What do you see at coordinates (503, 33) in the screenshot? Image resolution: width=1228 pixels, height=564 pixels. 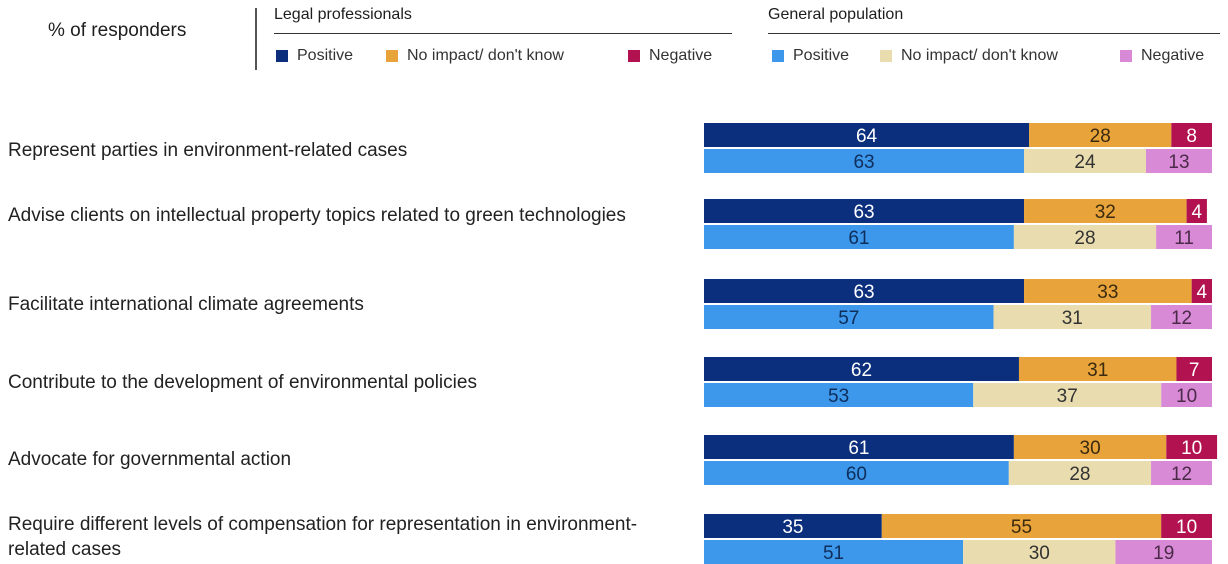 I see `legend-group-rule-legal` at bounding box center [503, 33].